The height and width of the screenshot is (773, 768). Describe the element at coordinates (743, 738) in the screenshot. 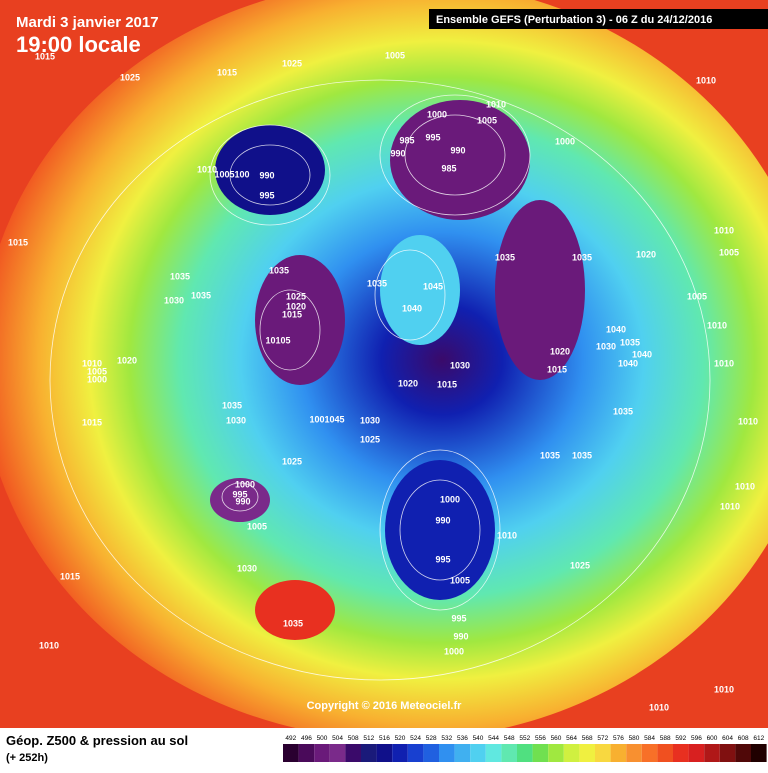

I see `scale-label: 608` at that location.